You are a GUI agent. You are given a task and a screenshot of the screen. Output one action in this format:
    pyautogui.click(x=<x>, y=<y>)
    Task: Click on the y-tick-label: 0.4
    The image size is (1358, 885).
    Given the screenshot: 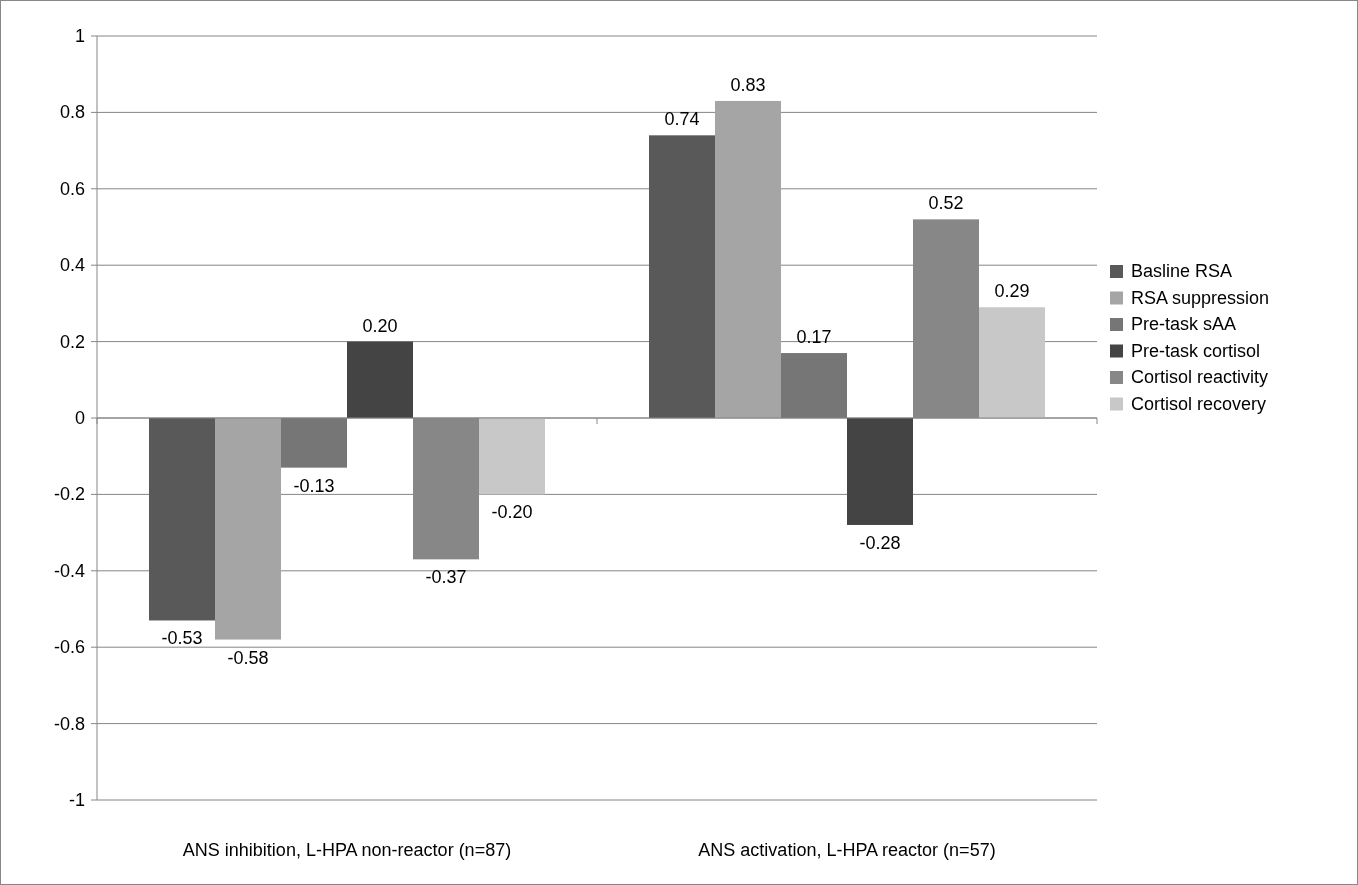 What is the action you would take?
    pyautogui.click(x=72, y=265)
    